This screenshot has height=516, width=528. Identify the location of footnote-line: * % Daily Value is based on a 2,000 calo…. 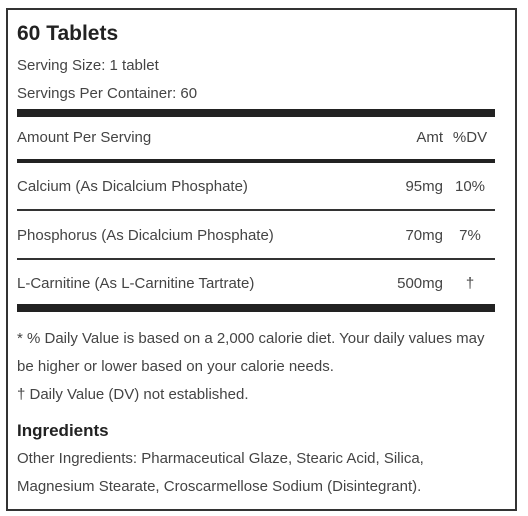
(251, 338).